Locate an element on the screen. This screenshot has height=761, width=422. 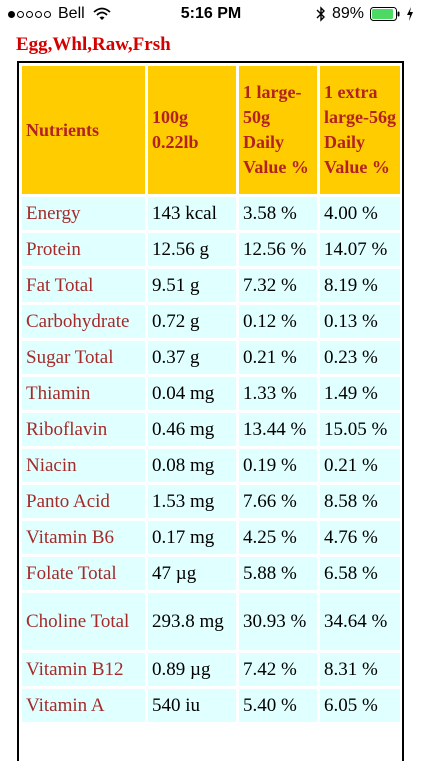
header-extra-large-dv: 1 extra large-56g Daily Value % is located at coordinates (360, 130).